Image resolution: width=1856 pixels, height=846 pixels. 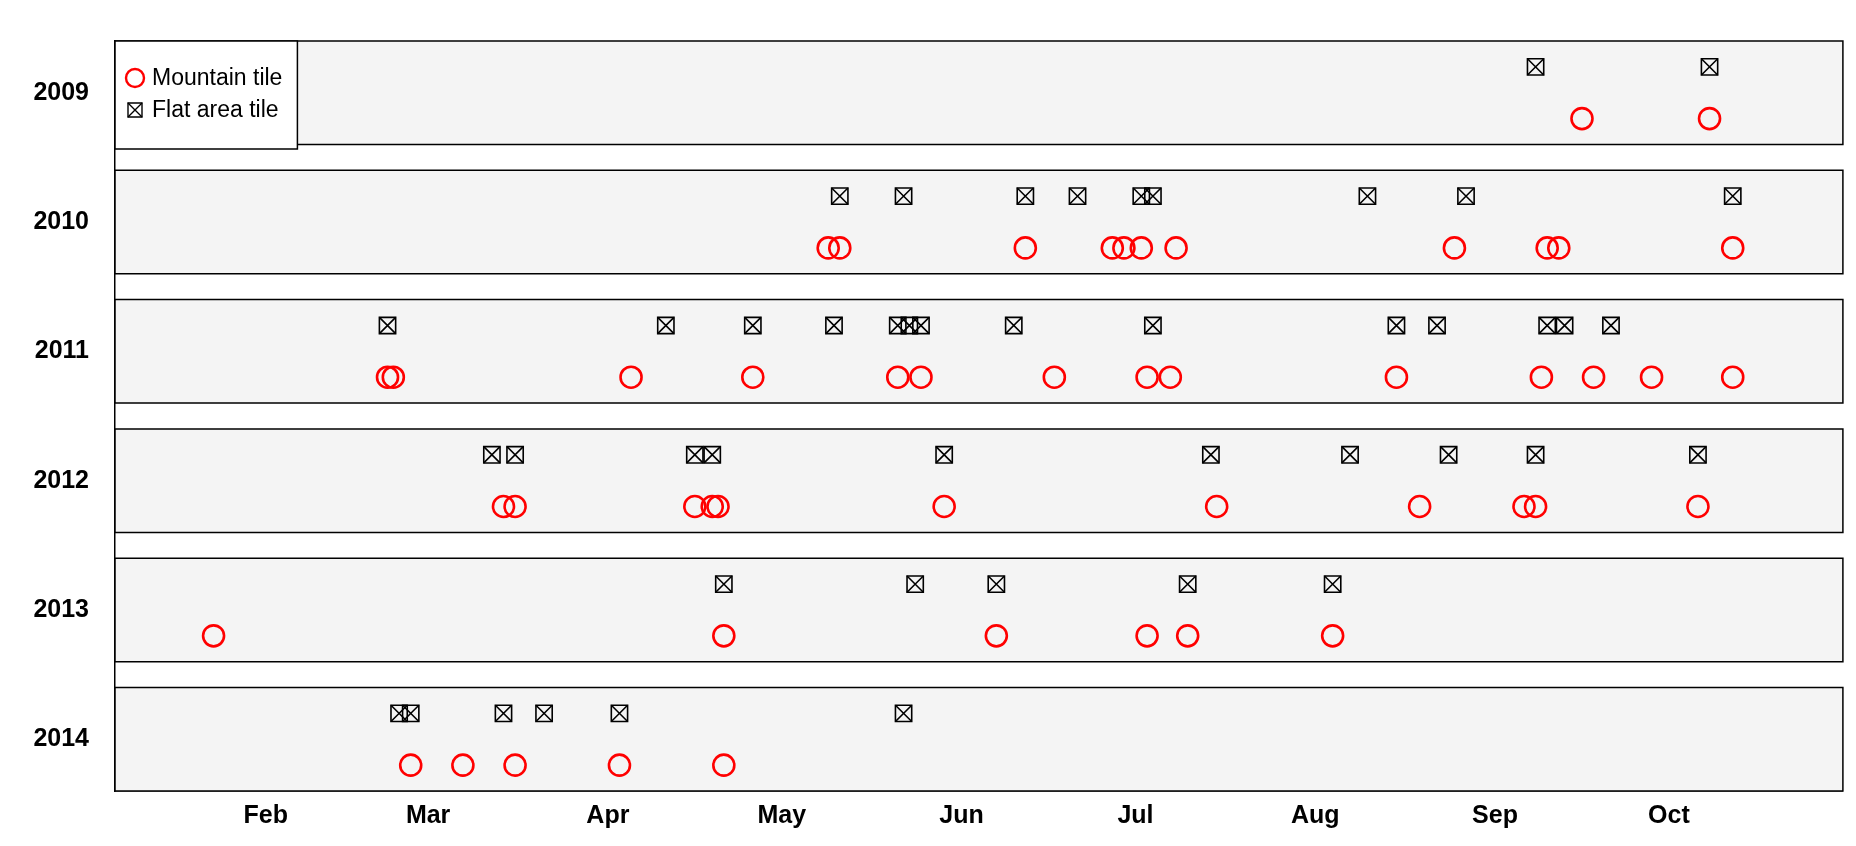 I want to click on x-tick-label: Aug, so click(x=1315, y=813).